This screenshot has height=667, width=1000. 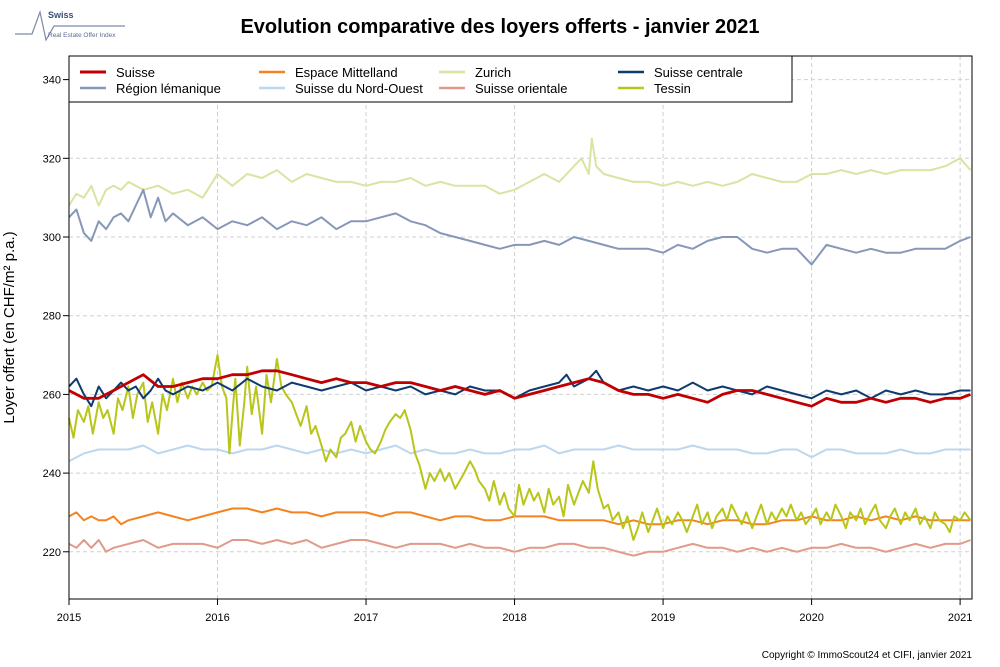 I want to click on legend-item: Suisse centrale, so click(x=680, y=72).